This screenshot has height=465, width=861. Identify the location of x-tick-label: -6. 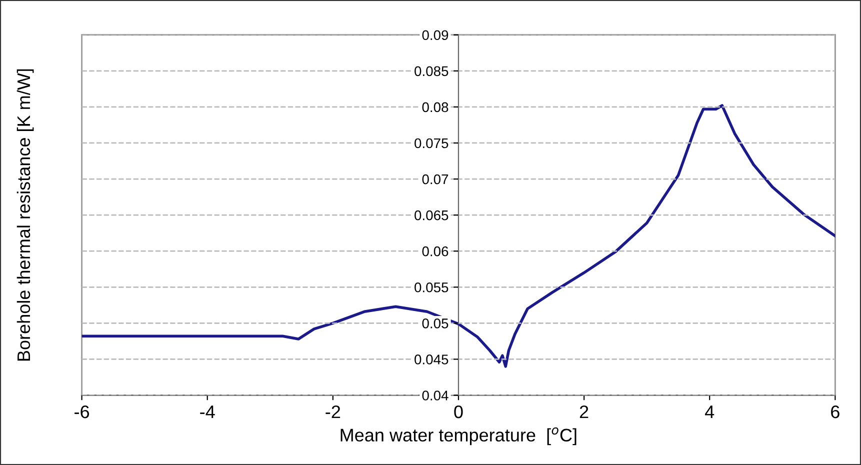
(82, 411).